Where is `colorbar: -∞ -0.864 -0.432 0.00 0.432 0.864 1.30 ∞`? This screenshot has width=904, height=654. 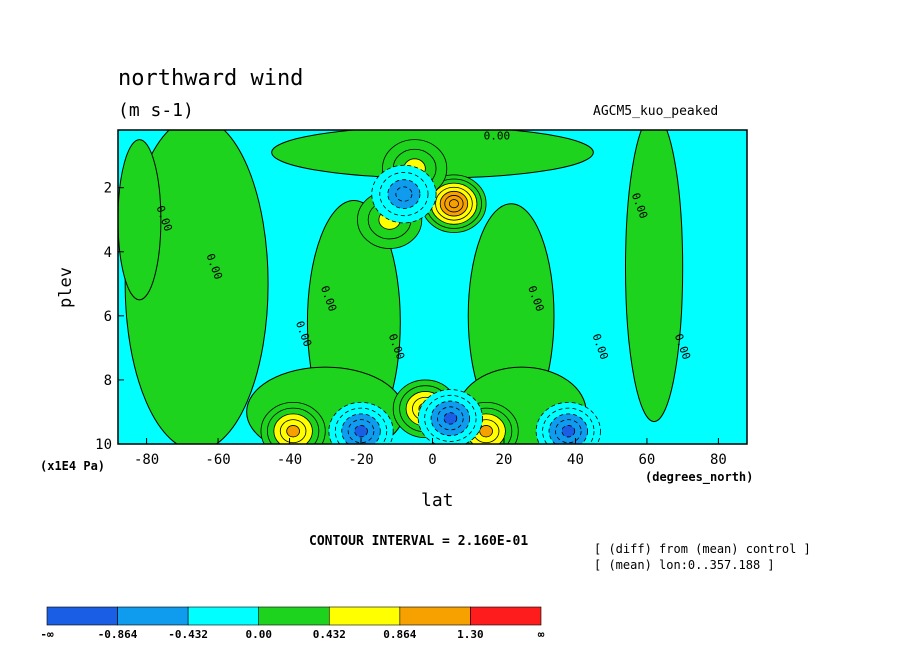 colorbar: -∞ -0.864 -0.432 0.00 0.432 0.864 1.30 ∞ is located at coordinates (292, 623).